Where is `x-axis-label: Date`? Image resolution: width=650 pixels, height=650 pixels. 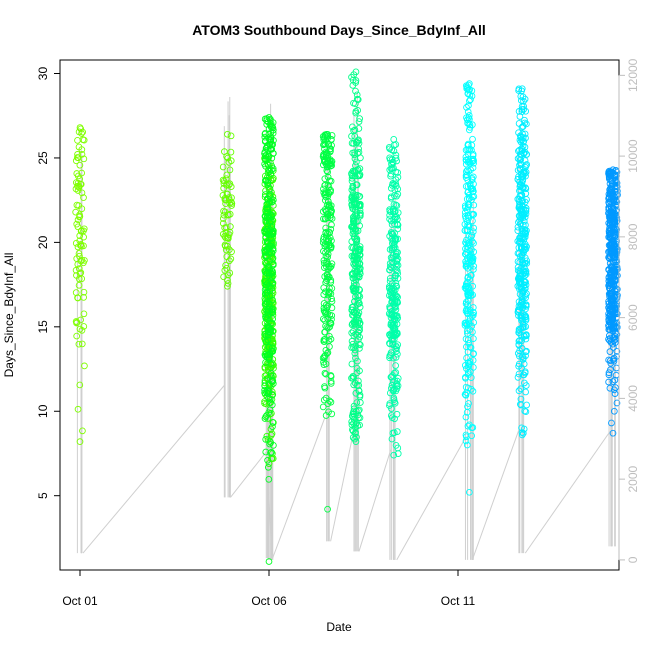 x-axis-label: Date is located at coordinates (339, 627).